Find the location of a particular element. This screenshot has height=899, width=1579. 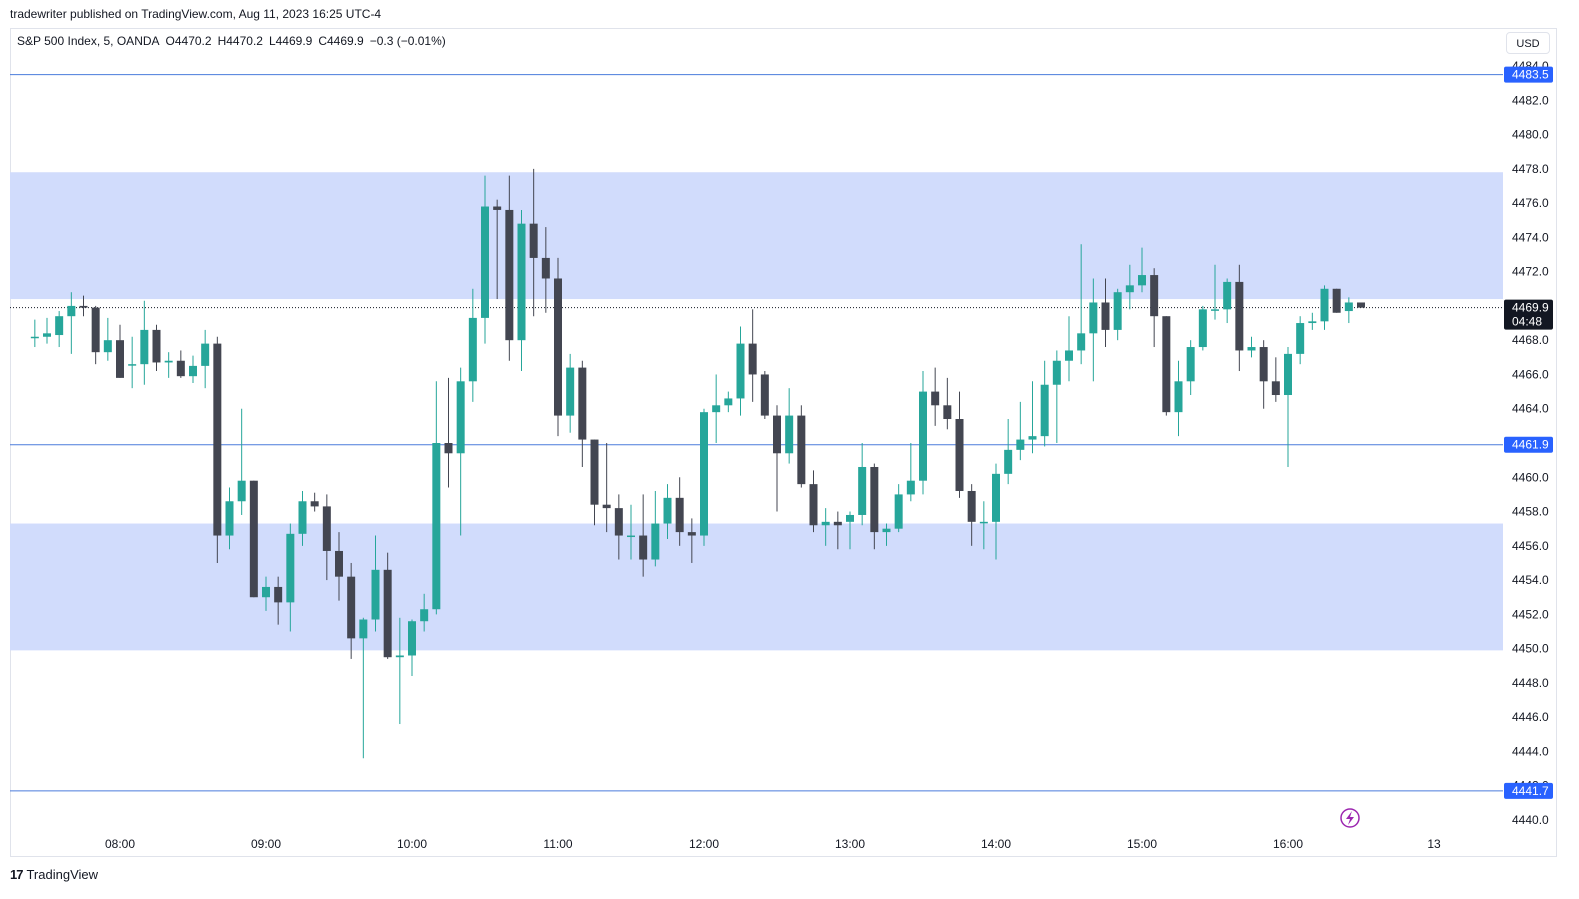

price-tag-1-bg is located at coordinates (1528, 444).